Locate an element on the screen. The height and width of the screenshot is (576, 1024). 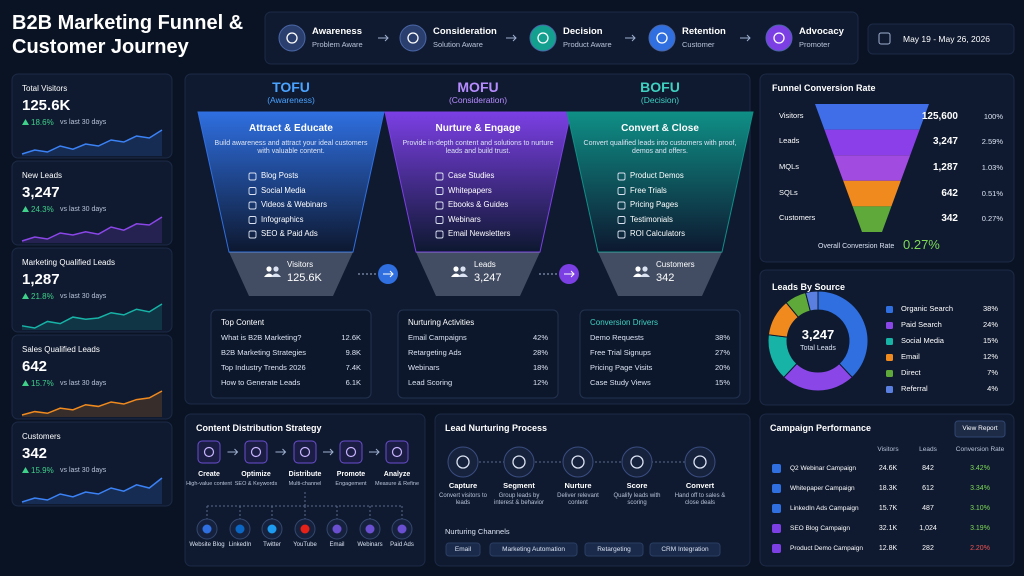
campaign-name: Q2 Webinar Campaign is located at coordinates (823, 468).